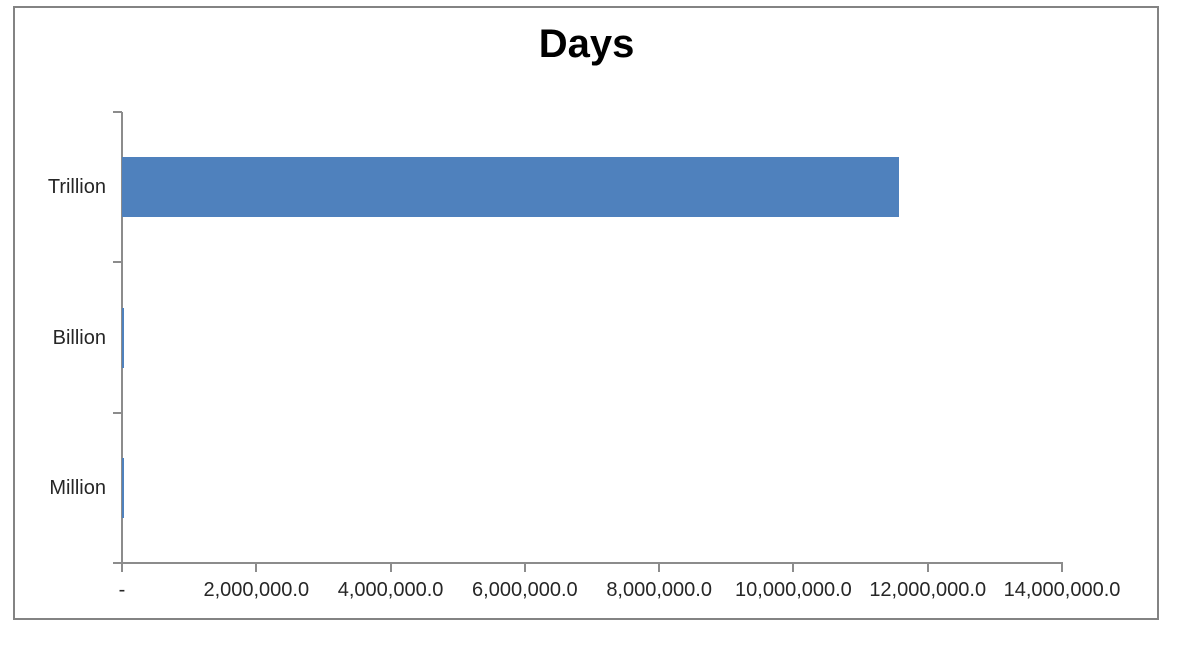  I want to click on x-tick-label: 14,000,000.0, so click(1062, 590).